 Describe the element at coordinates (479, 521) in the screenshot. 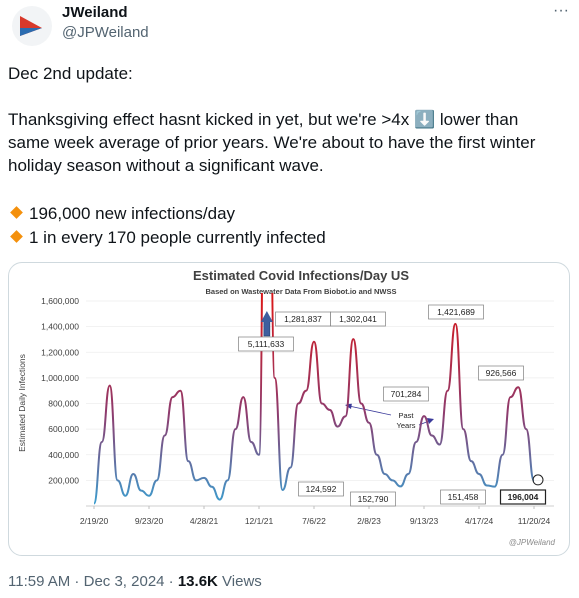

I see `x-tick-label: 4/17/24` at that location.